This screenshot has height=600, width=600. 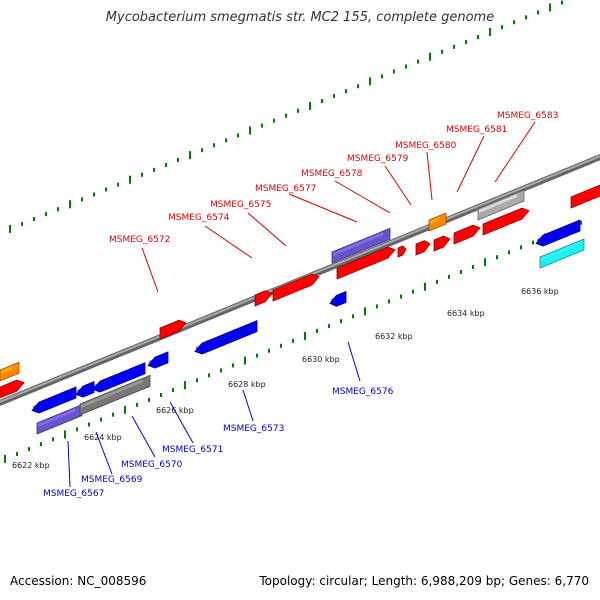 I want to click on gene-msmeg-6583-shine, so click(x=503, y=218).